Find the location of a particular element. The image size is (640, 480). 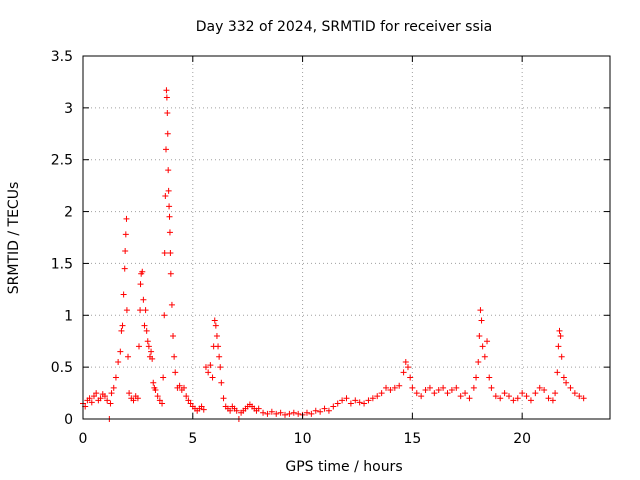

y-tick-label: 1.5 is located at coordinates (62, 264).